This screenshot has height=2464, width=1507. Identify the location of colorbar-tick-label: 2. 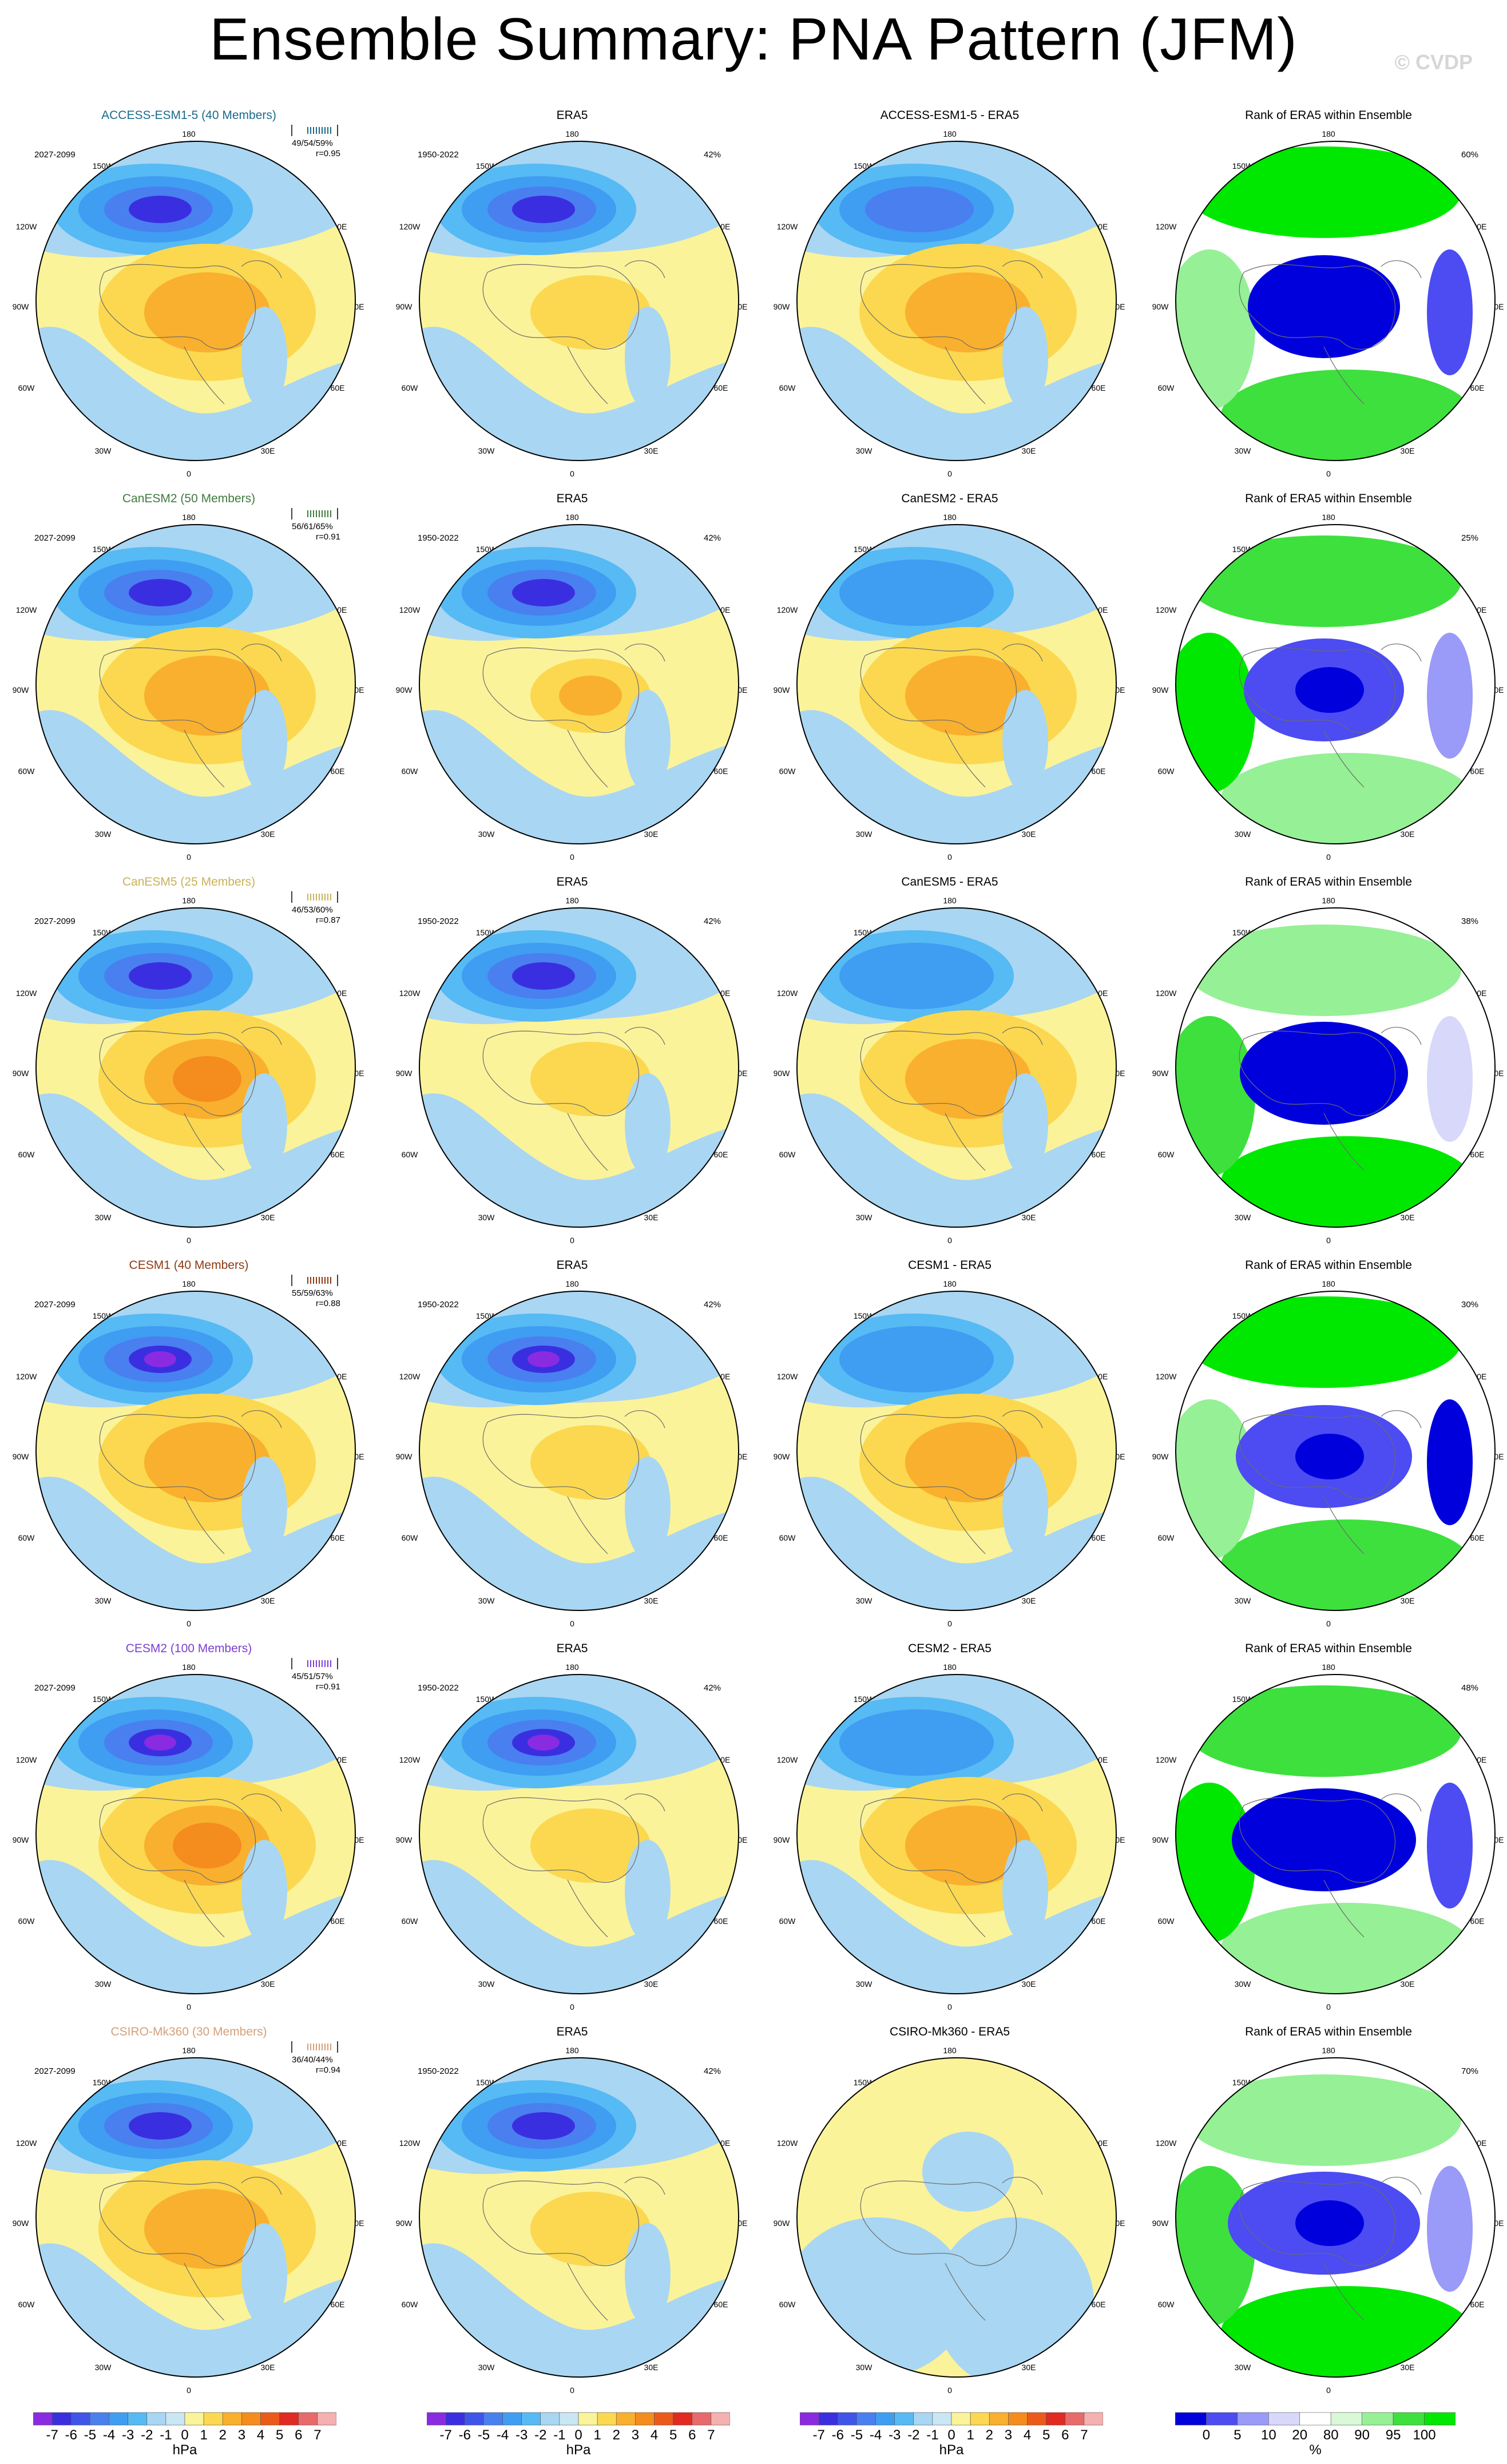
(223, 2435).